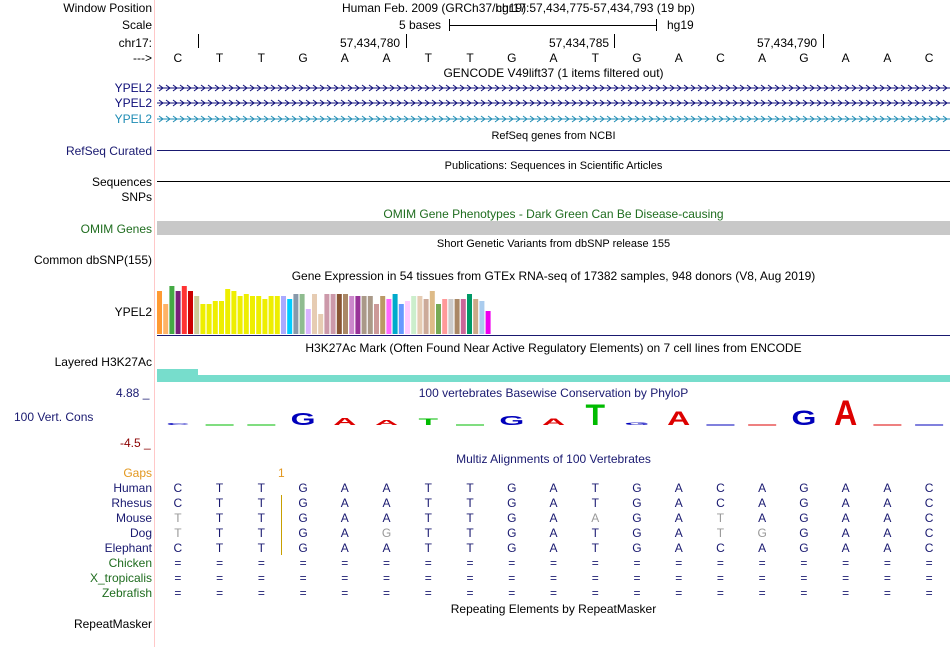  Describe the element at coordinates (133, 518) in the screenshot. I see `multiz-species-label: Mouse` at that location.